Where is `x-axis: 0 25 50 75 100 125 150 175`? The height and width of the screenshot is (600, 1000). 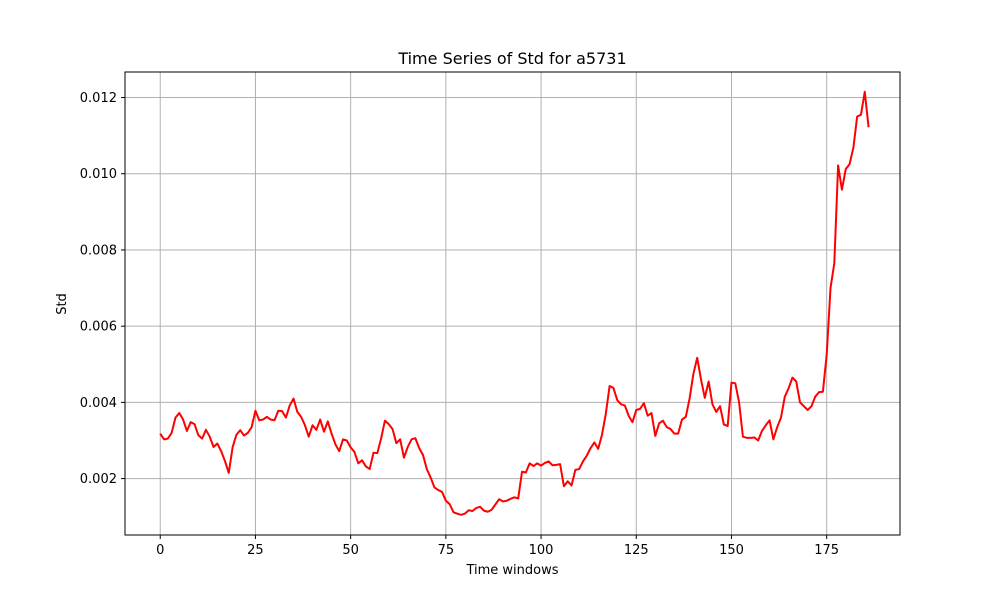 x-axis: 0 25 50 75 100 125 150 175 is located at coordinates (497, 546).